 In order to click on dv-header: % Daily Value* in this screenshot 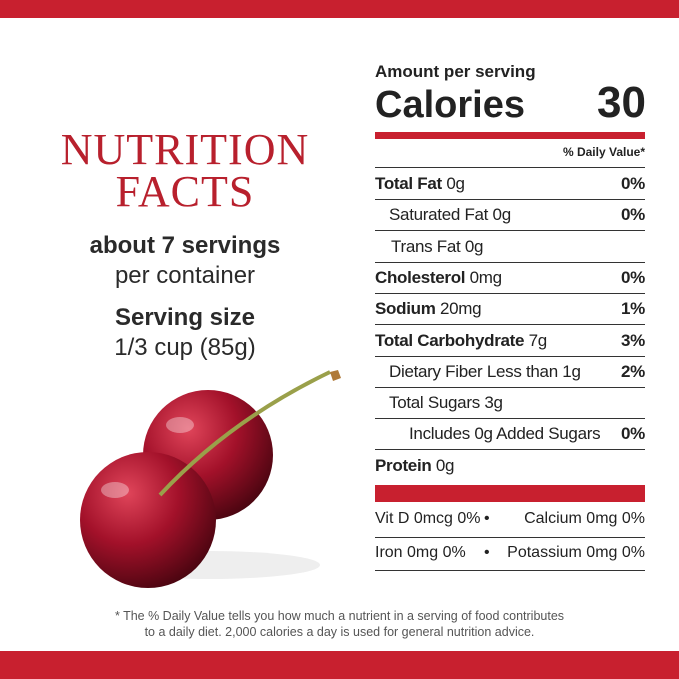, I will do `click(603, 152)`.